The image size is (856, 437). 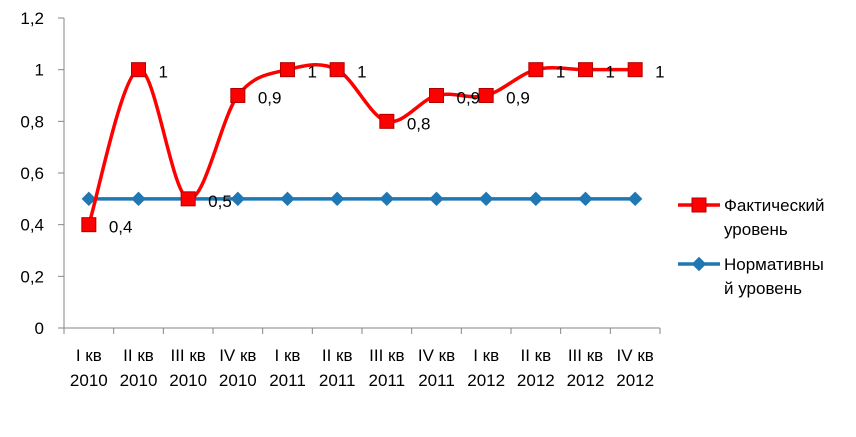 I want to click on legend-item: Фактический уровень, so click(x=751, y=217).